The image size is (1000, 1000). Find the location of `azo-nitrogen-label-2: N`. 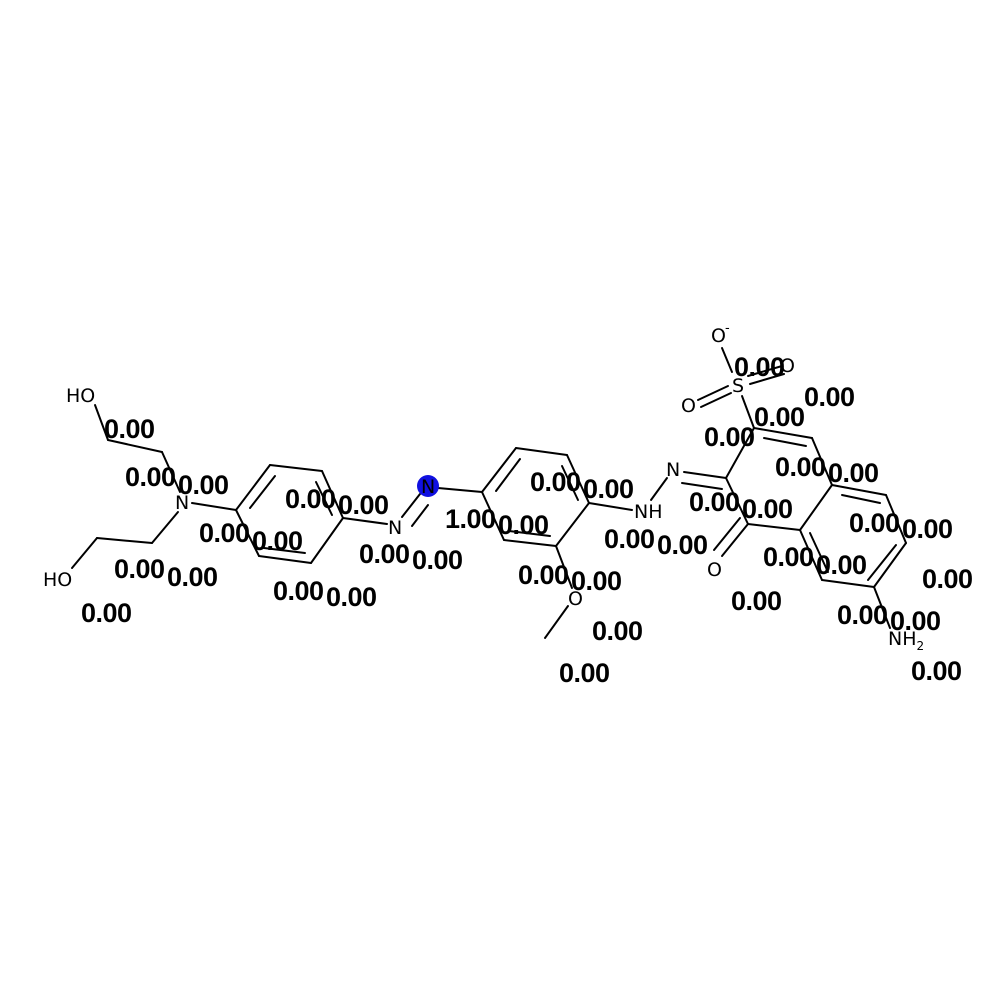

azo-nitrogen-label-2: N is located at coordinates (428, 487).